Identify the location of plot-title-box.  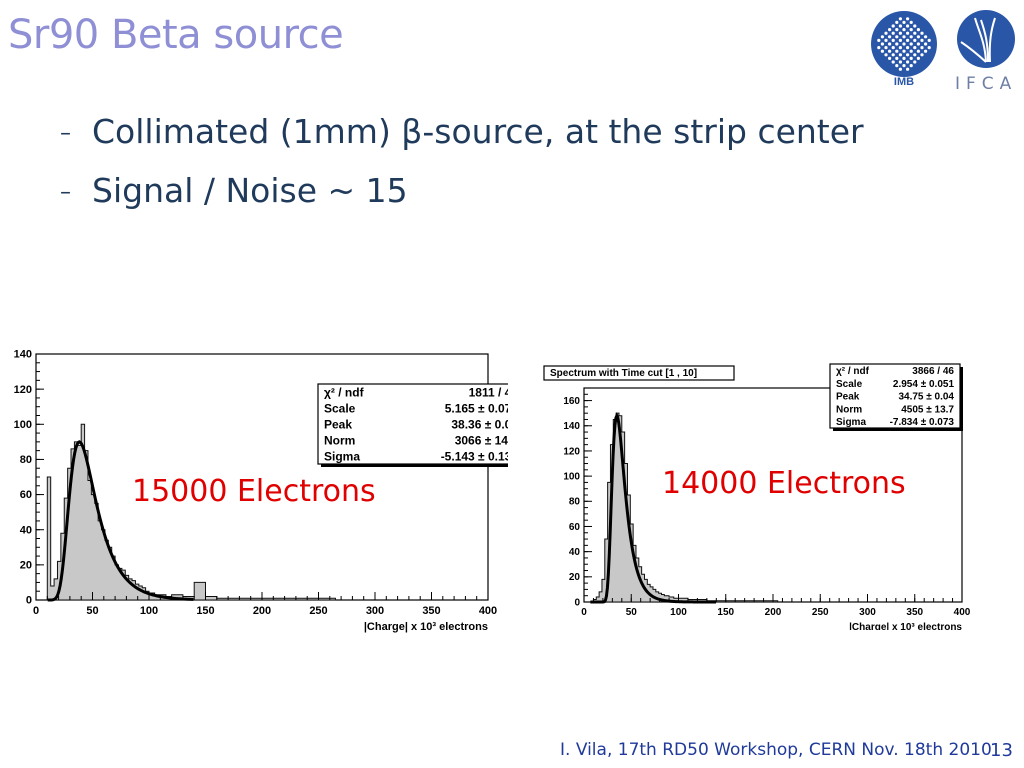
(639, 373).